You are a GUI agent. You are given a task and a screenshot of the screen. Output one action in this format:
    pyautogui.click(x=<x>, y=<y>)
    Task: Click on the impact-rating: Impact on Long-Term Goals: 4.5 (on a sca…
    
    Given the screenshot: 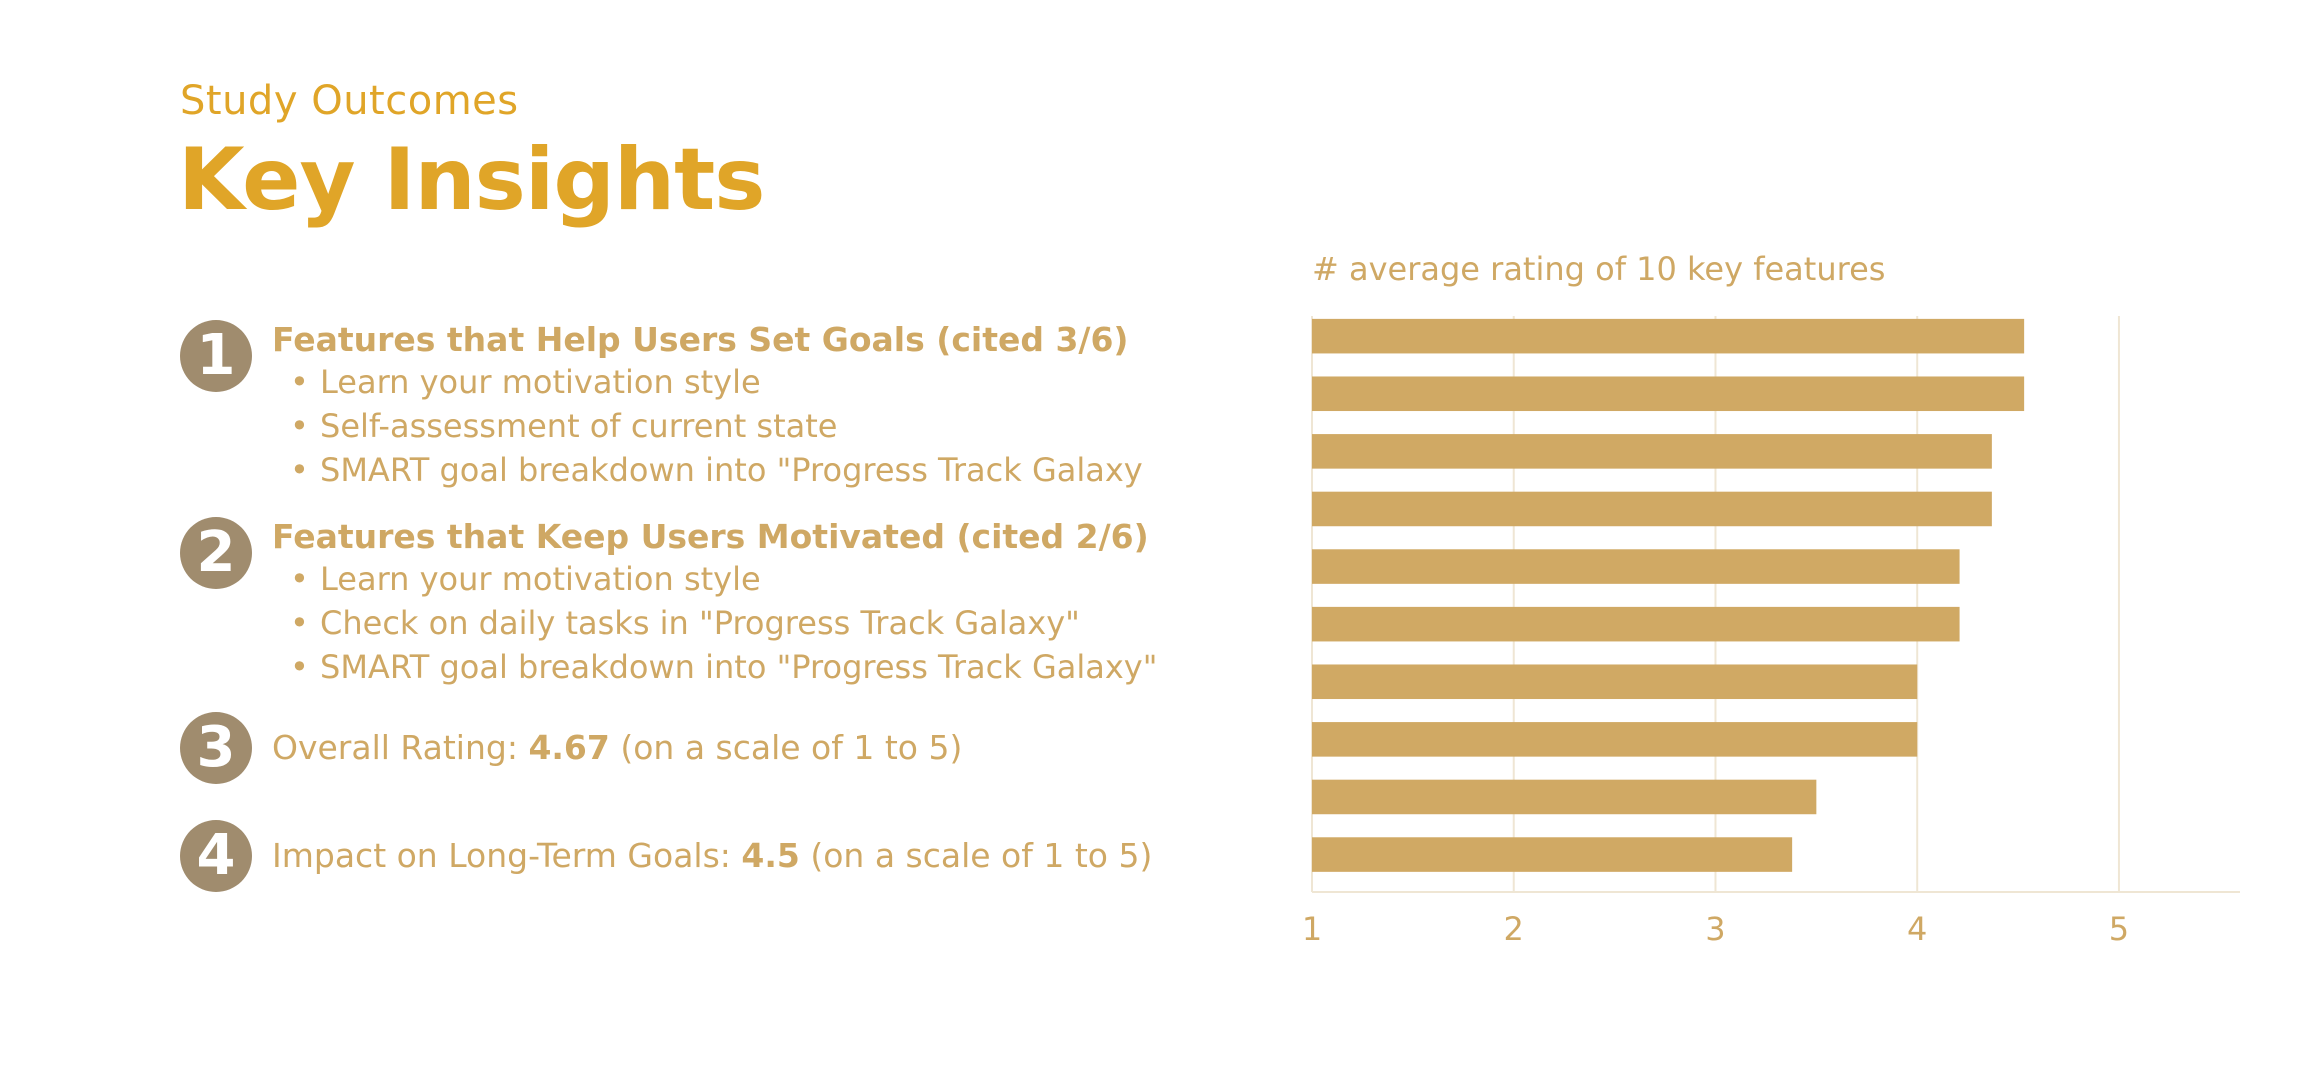 What is the action you would take?
    pyautogui.click(x=712, y=856)
    